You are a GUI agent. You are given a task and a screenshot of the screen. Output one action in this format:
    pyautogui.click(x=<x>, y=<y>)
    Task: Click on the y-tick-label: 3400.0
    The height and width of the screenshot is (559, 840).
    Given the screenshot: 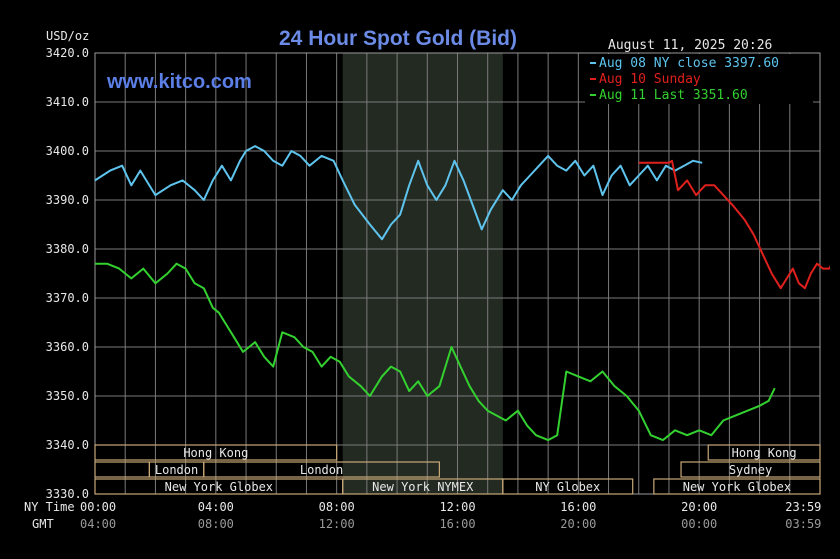 What is the action you would take?
    pyautogui.click(x=67, y=151)
    